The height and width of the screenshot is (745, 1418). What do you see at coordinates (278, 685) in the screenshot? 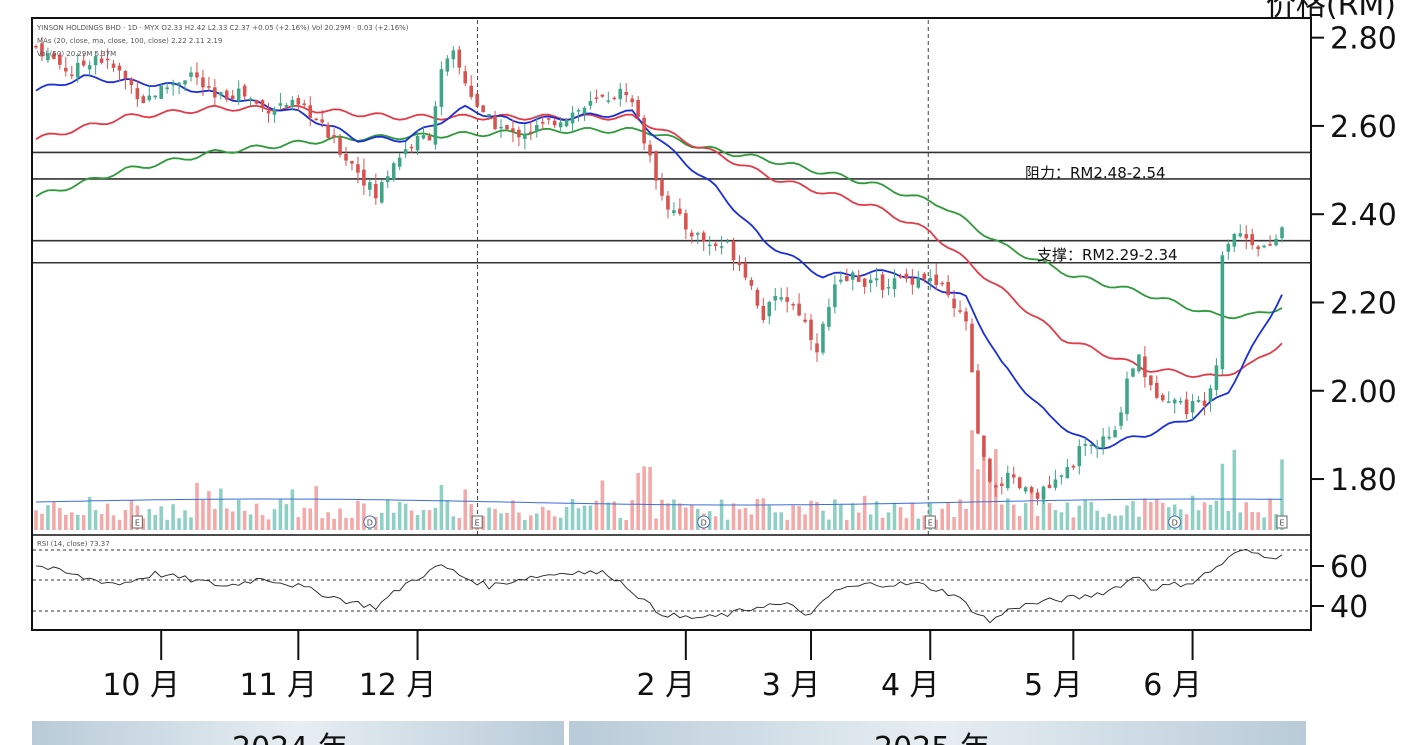
I see `month-label: 11 月` at bounding box center [278, 685].